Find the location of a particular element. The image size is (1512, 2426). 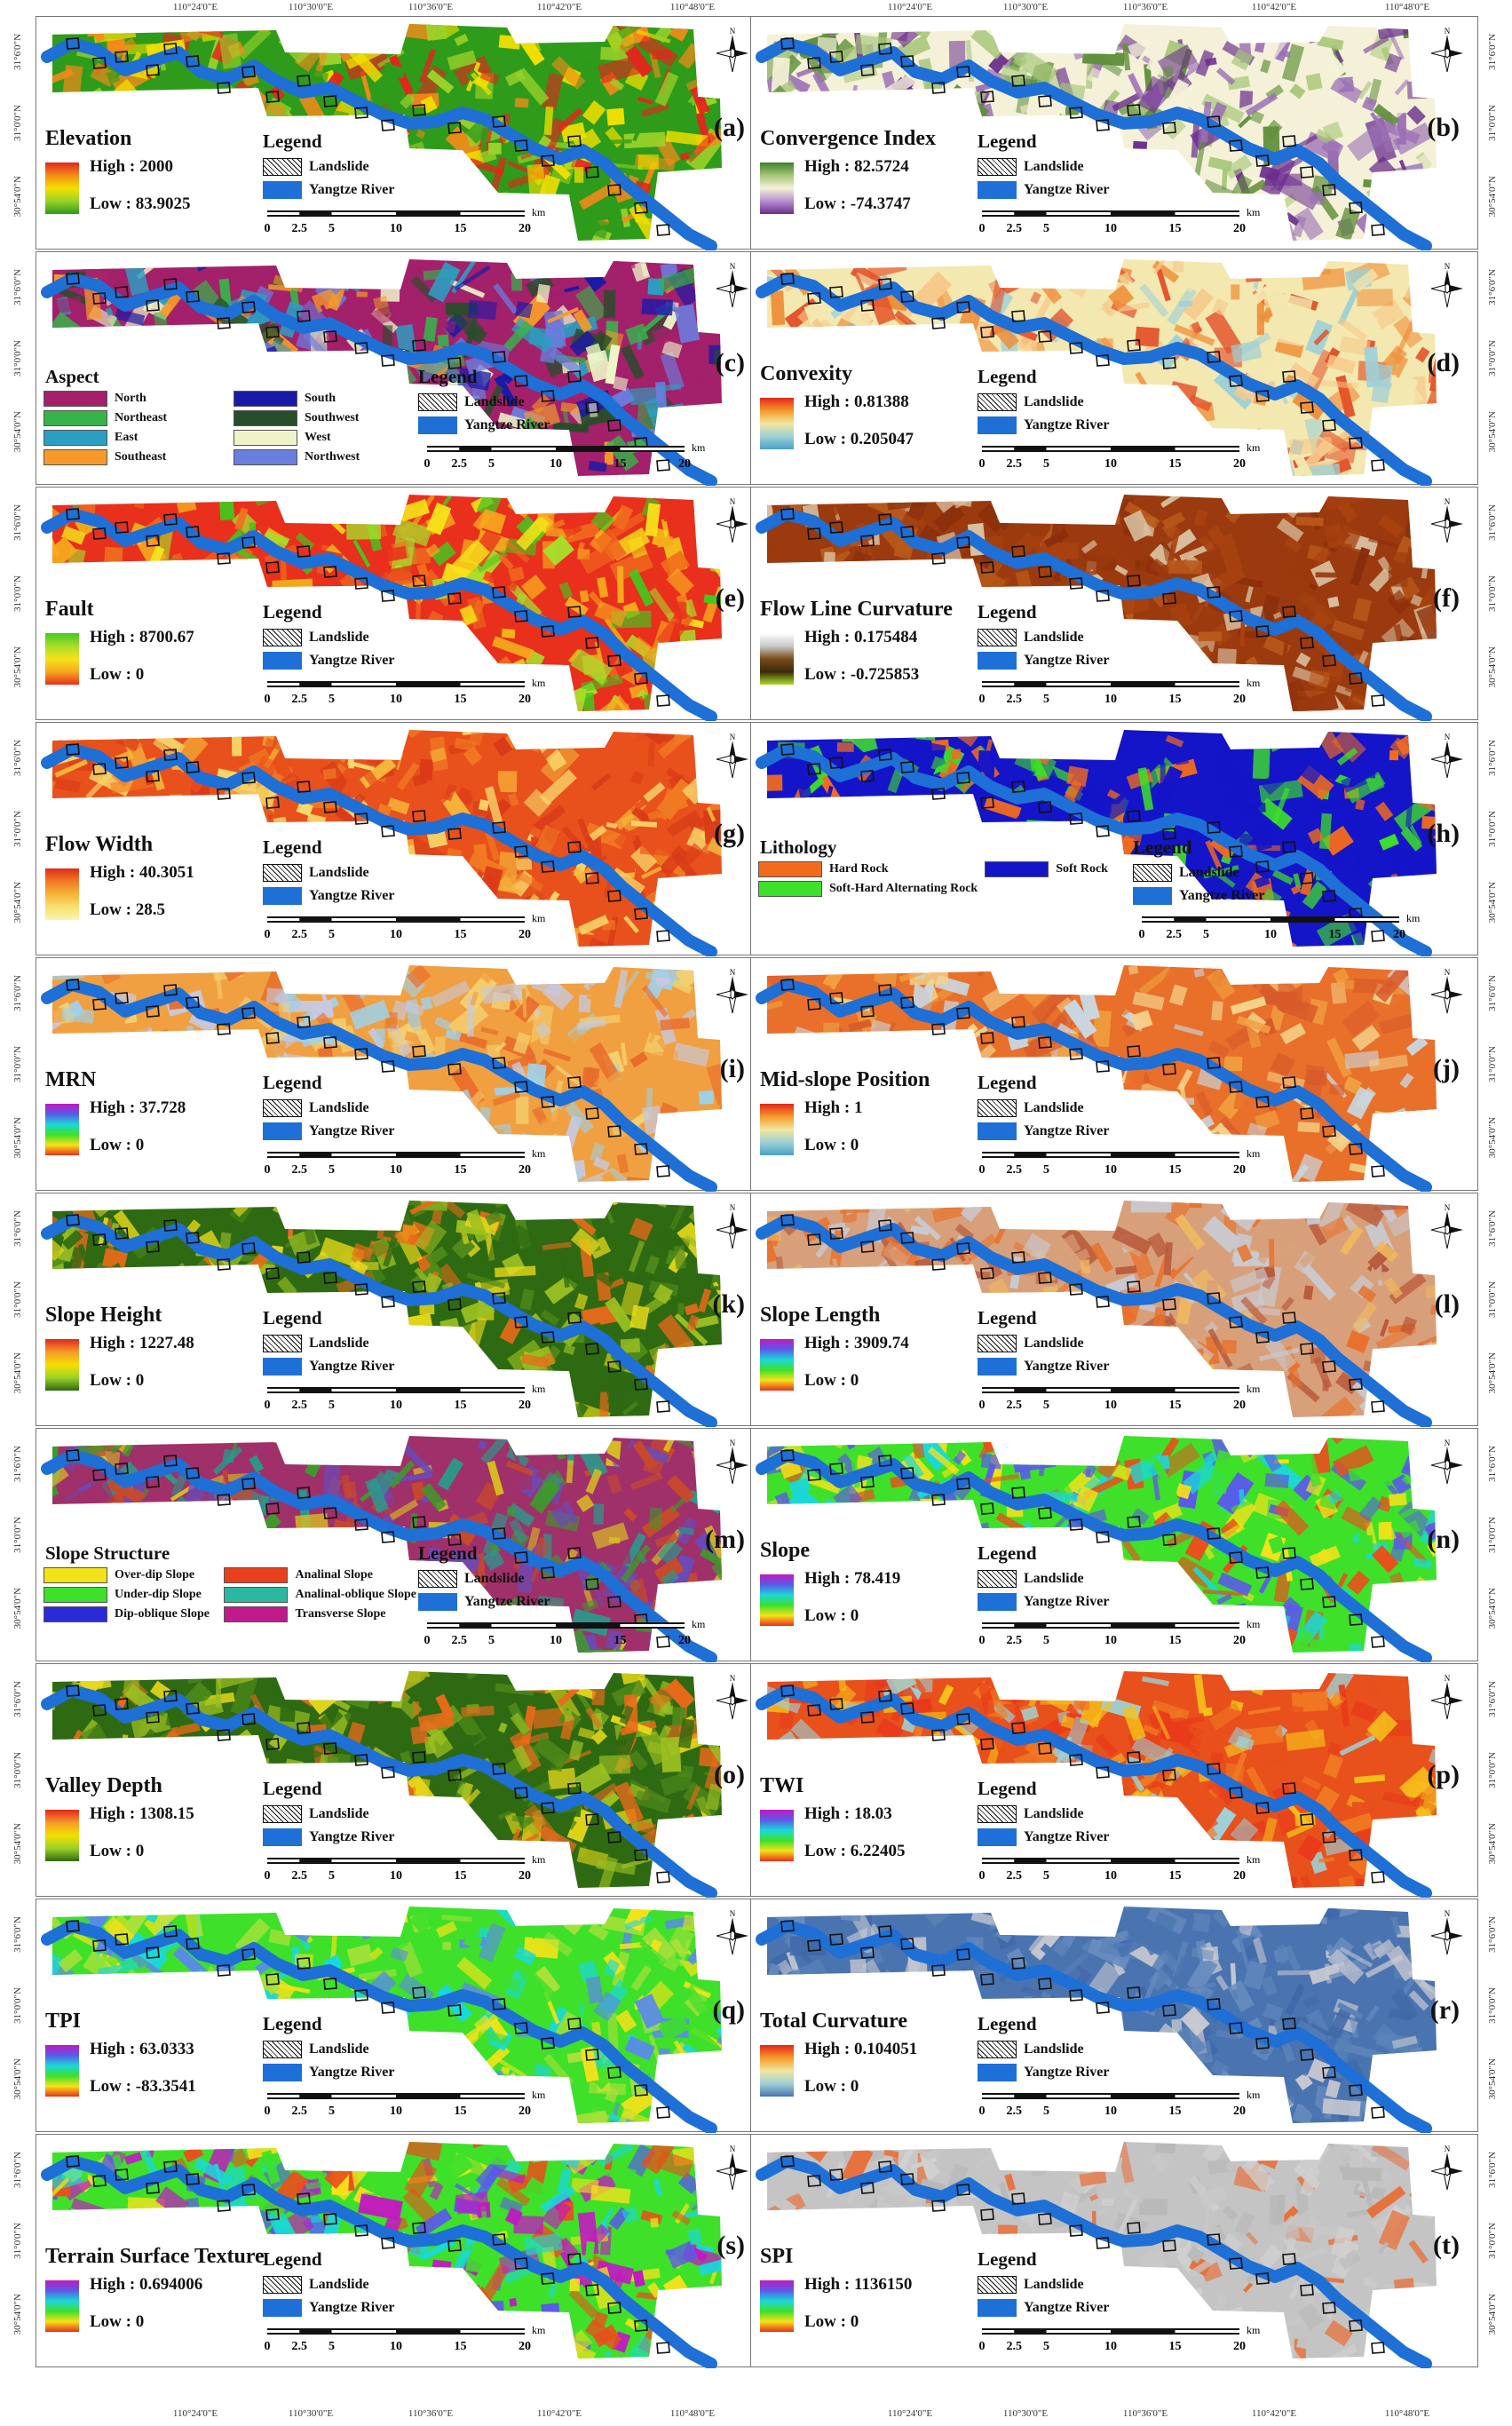

legend-high: High : 82.5724 is located at coordinates (857, 167).